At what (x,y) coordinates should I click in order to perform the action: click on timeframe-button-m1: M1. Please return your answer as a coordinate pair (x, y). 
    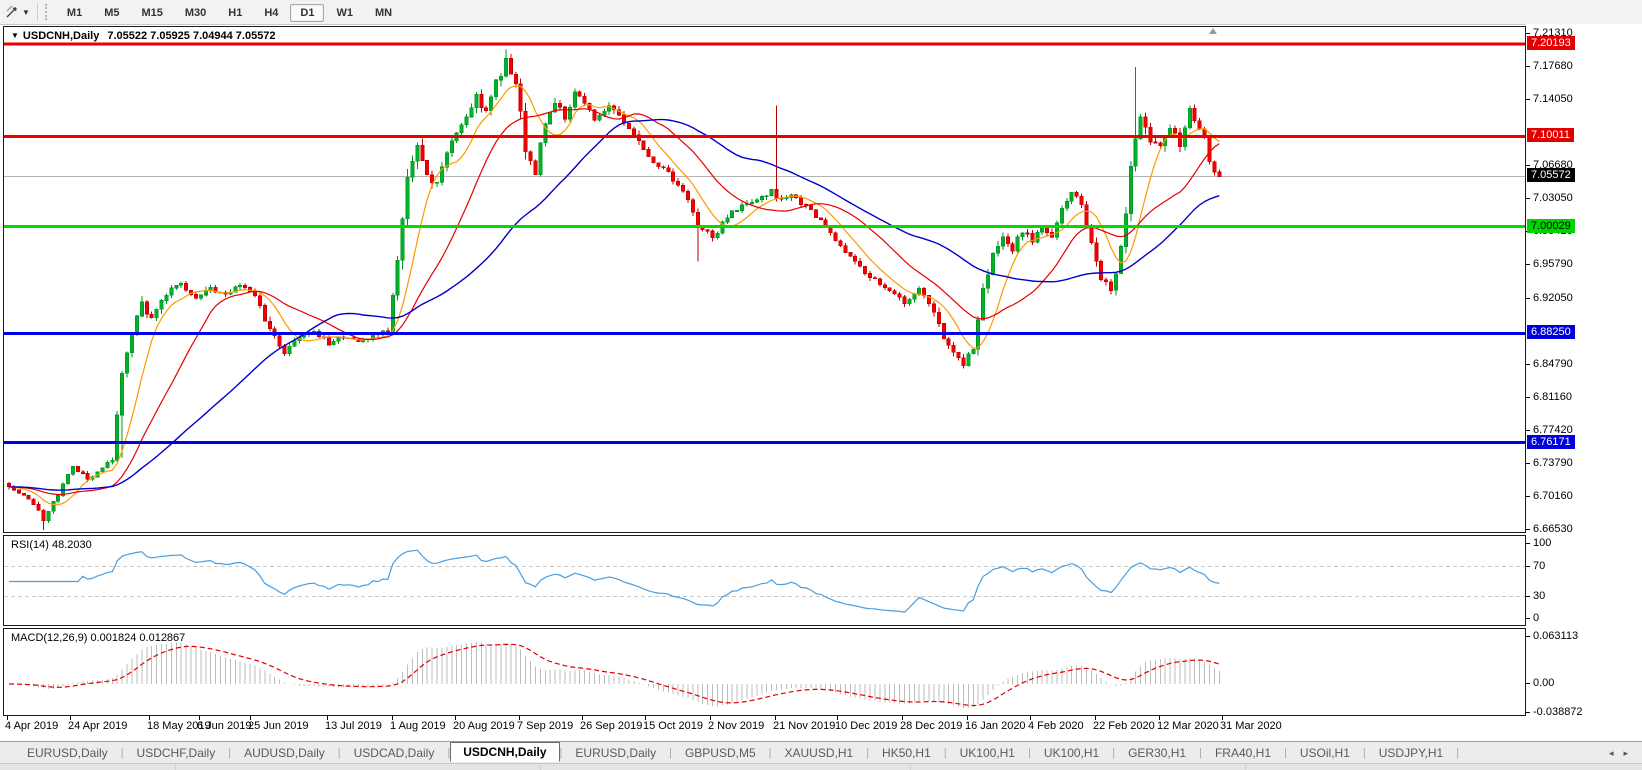
    Looking at the image, I should click on (74, 13).